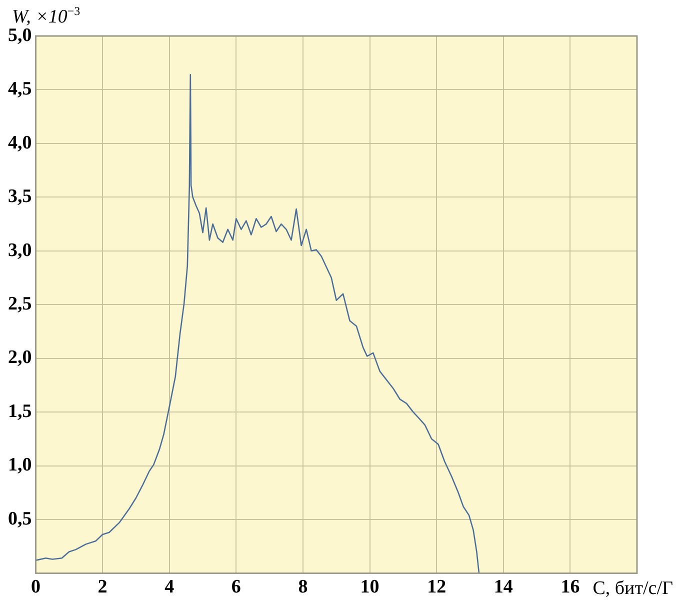 The width and height of the screenshot is (677, 604). What do you see at coordinates (632, 589) in the screenshot?
I see `x-axis-title: C, бит/с/Г` at bounding box center [632, 589].